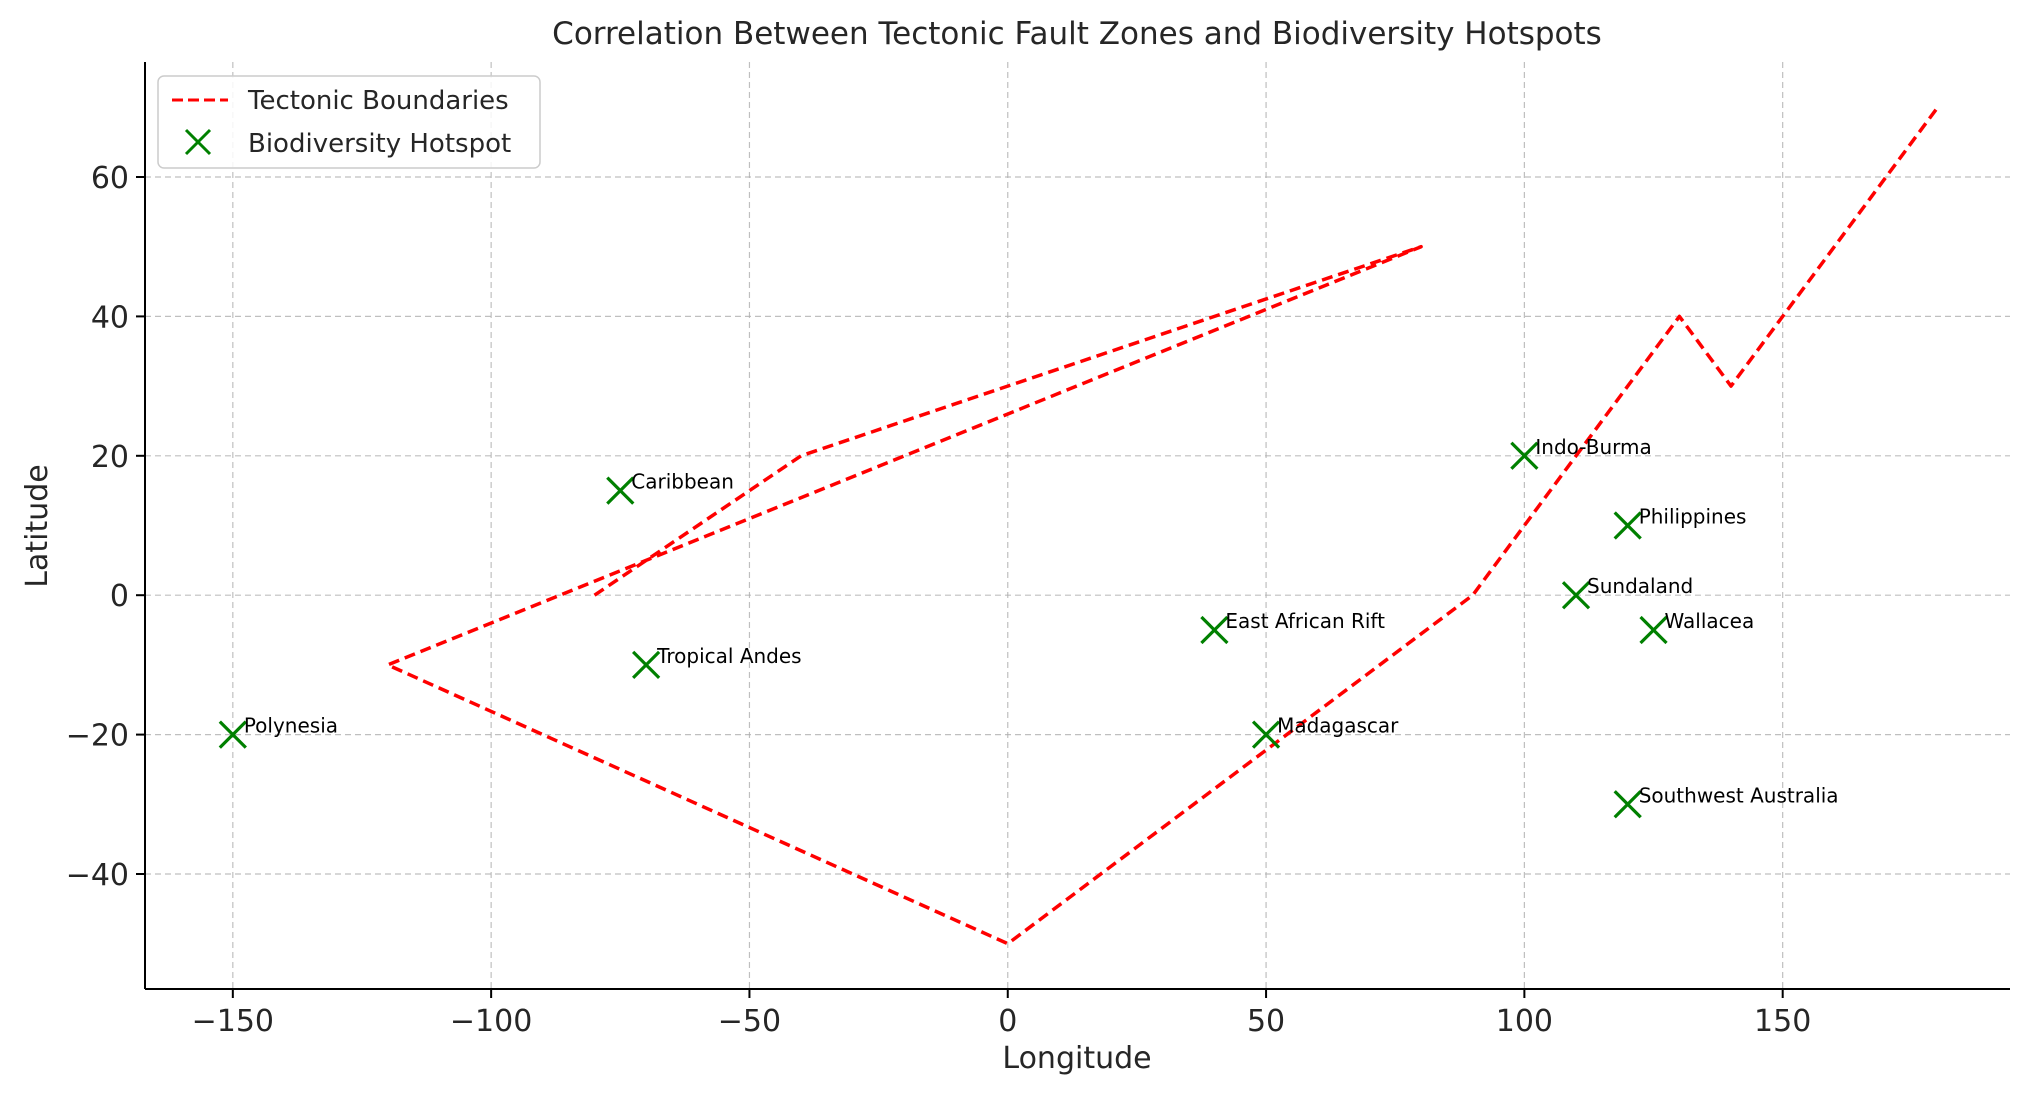 This screenshot has height=1093, width=2024. Describe the element at coordinates (1338, 726) in the screenshot. I see `hotspot-label: Madagascar` at that location.